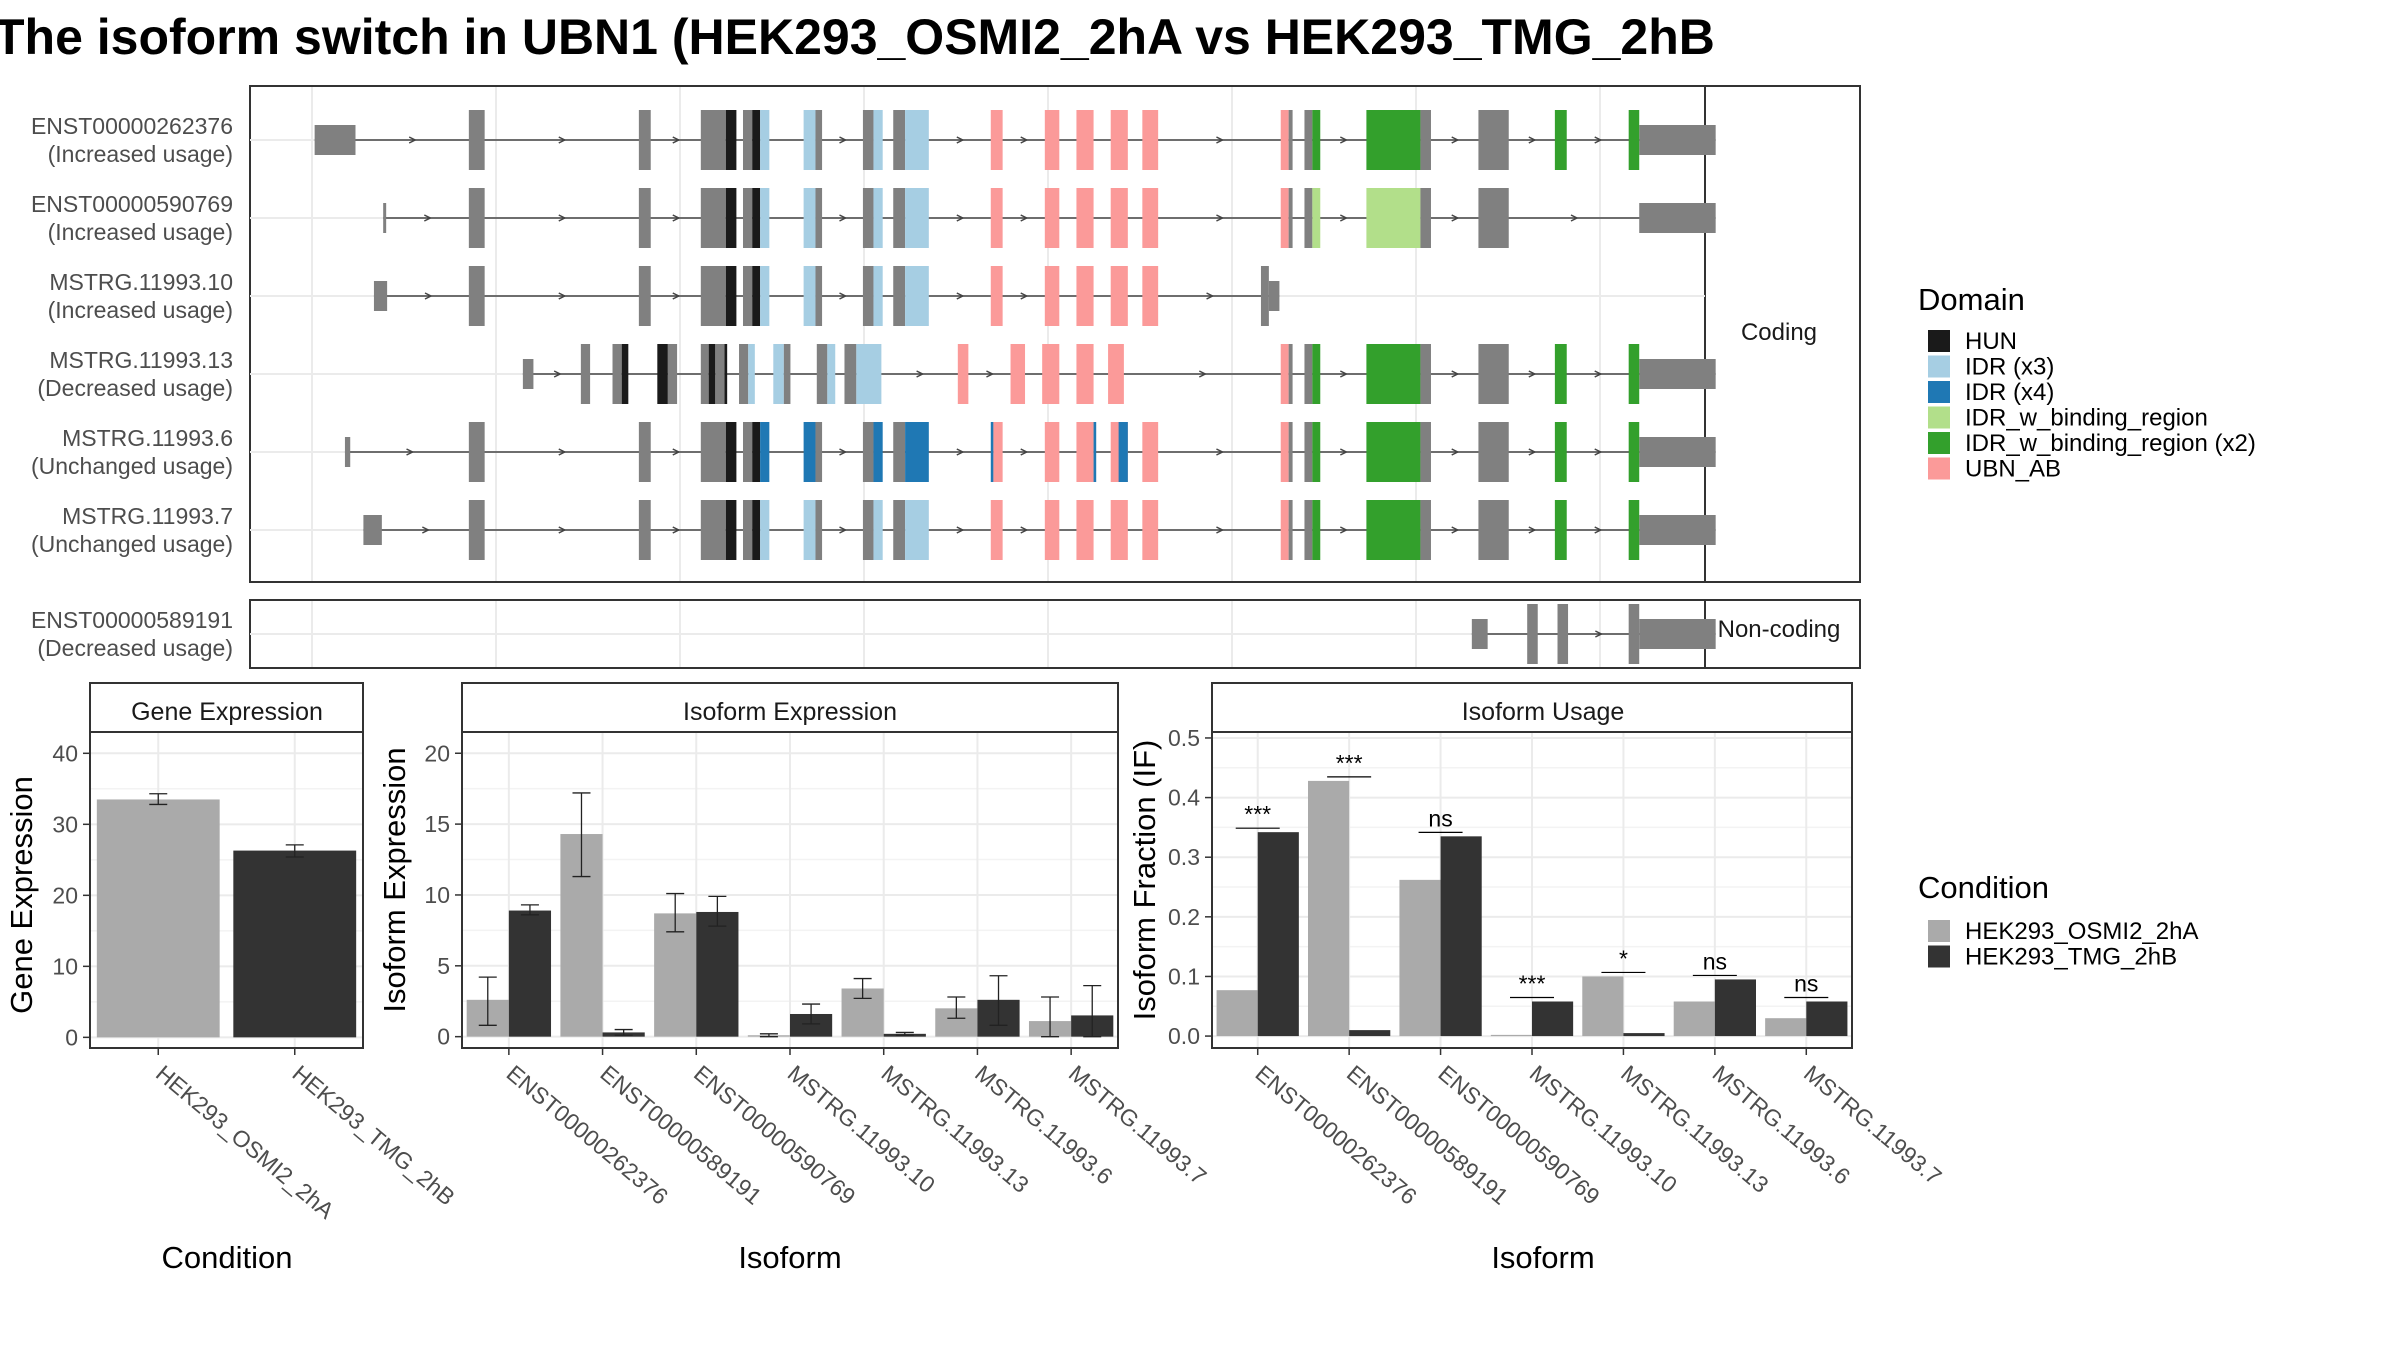 The height and width of the screenshot is (1350, 2400). I want to click on panel-border, so click(790, 890).